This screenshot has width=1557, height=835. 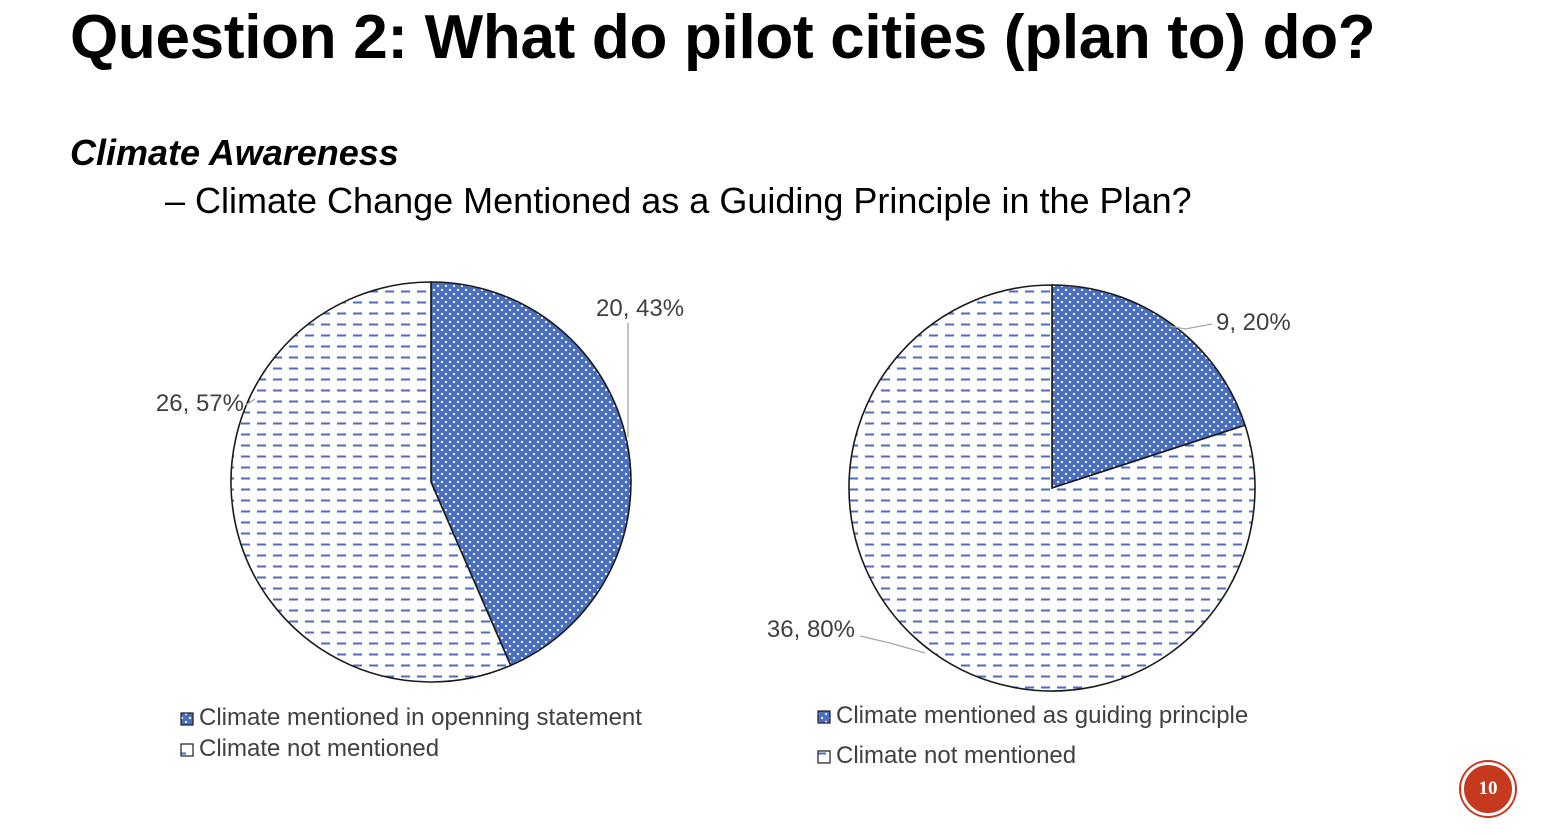 I want to click on pie1-legend-label-2: Climate not mentioned, so click(x=319, y=748).